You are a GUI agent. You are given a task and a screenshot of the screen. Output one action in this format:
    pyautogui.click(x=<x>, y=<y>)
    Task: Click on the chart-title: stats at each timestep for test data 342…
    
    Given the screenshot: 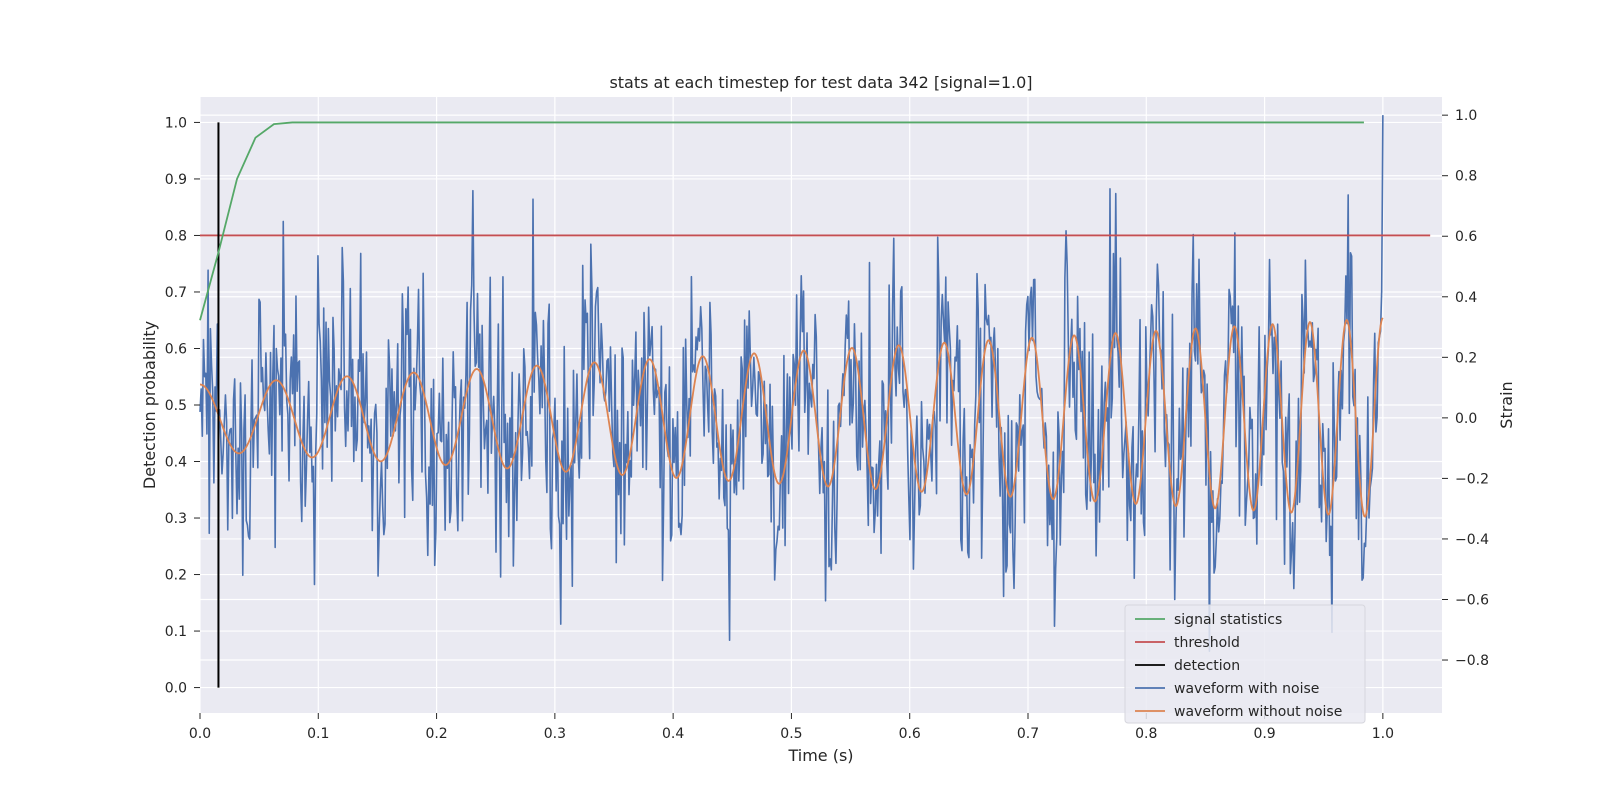 What is the action you would take?
    pyautogui.click(x=820, y=82)
    